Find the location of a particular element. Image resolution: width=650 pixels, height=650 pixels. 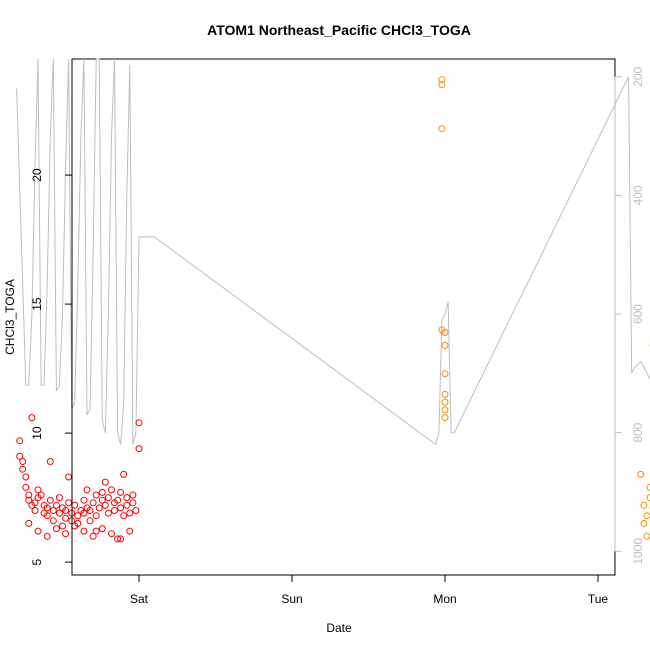

chart-title: ATOM1 Northeast_Pacific CHCl3_TOGA is located at coordinates (339, 30).